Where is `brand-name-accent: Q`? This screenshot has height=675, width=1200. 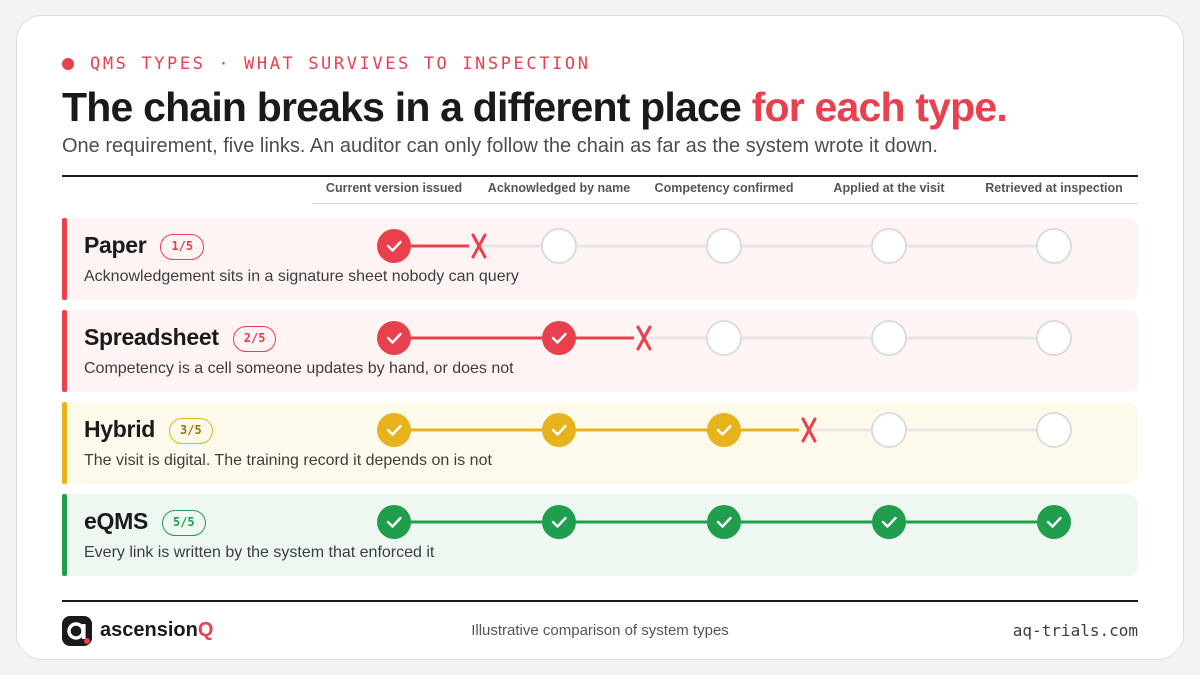 brand-name-accent: Q is located at coordinates (205, 630).